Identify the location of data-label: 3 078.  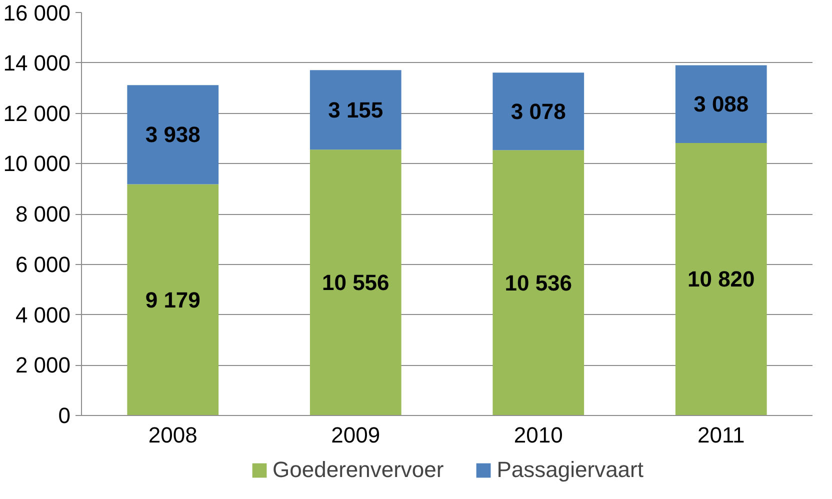
(538, 111).